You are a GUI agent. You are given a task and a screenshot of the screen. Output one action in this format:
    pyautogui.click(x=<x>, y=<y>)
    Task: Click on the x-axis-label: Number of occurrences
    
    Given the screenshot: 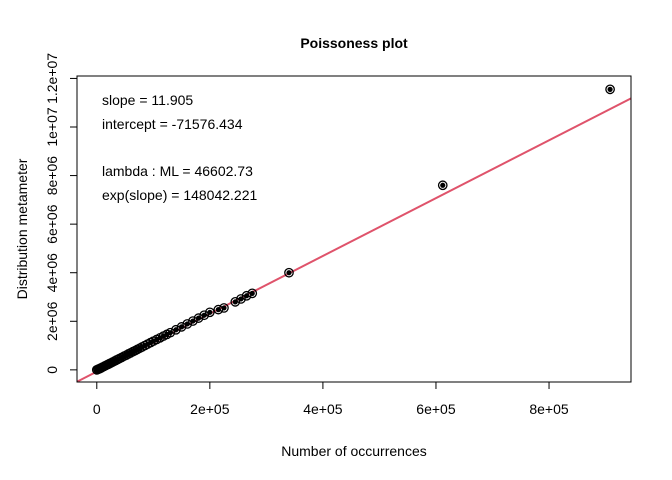 What is the action you would take?
    pyautogui.click(x=354, y=451)
    